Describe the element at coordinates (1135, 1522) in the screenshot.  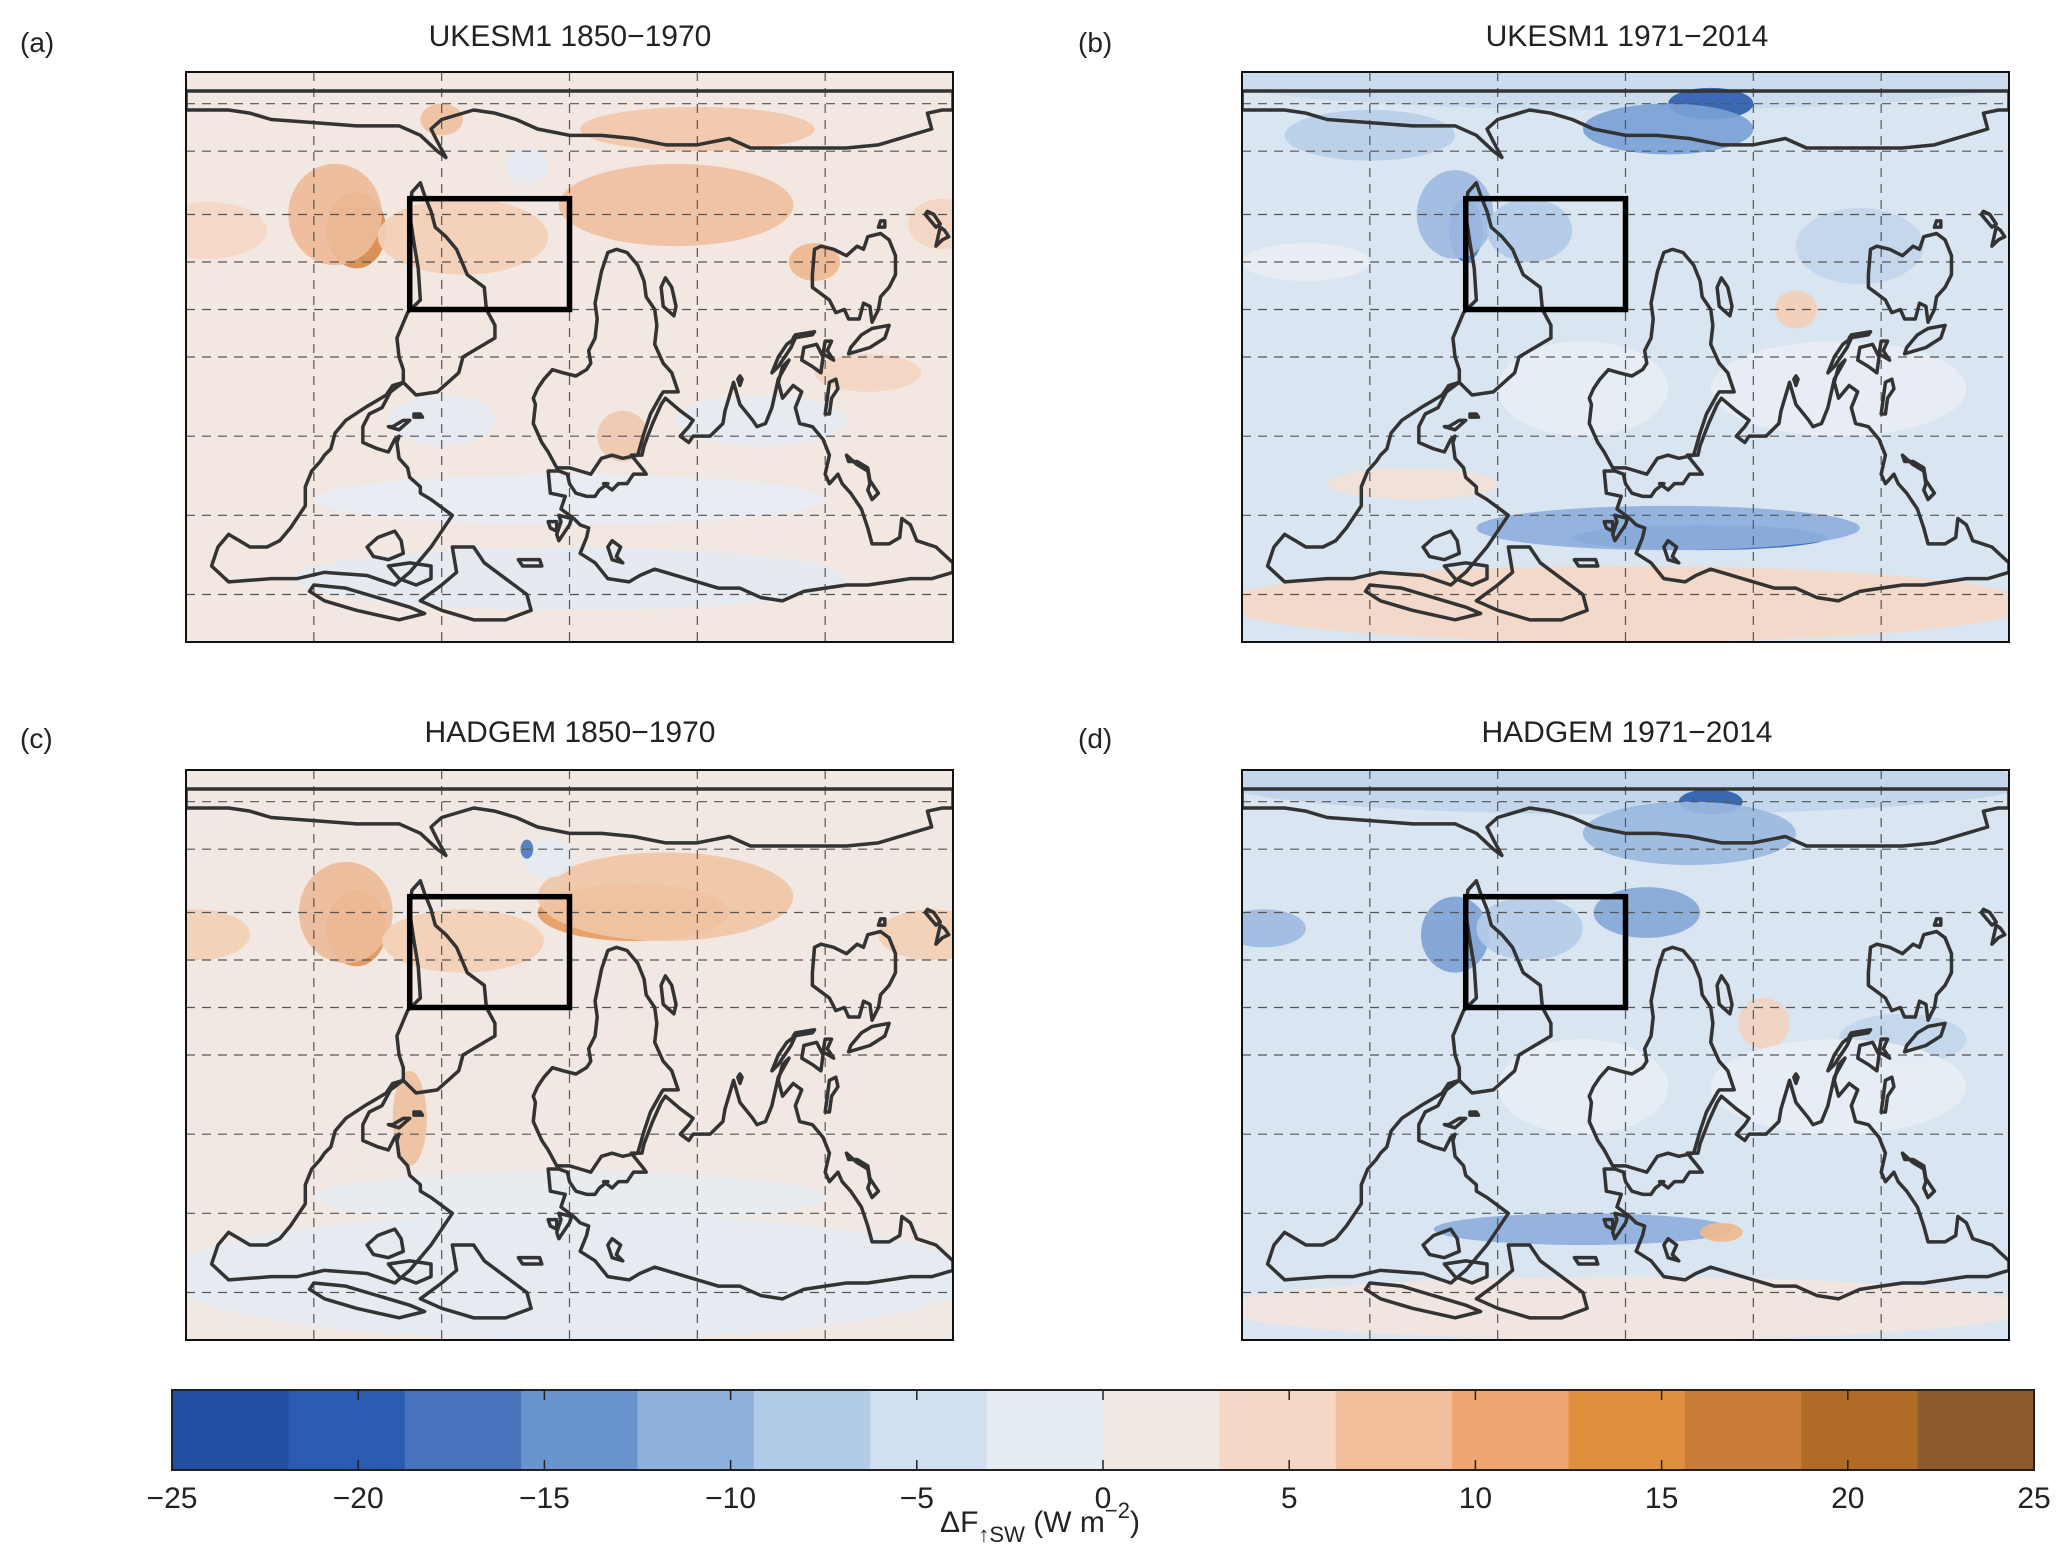
I see `colorbar-label-close: )` at that location.